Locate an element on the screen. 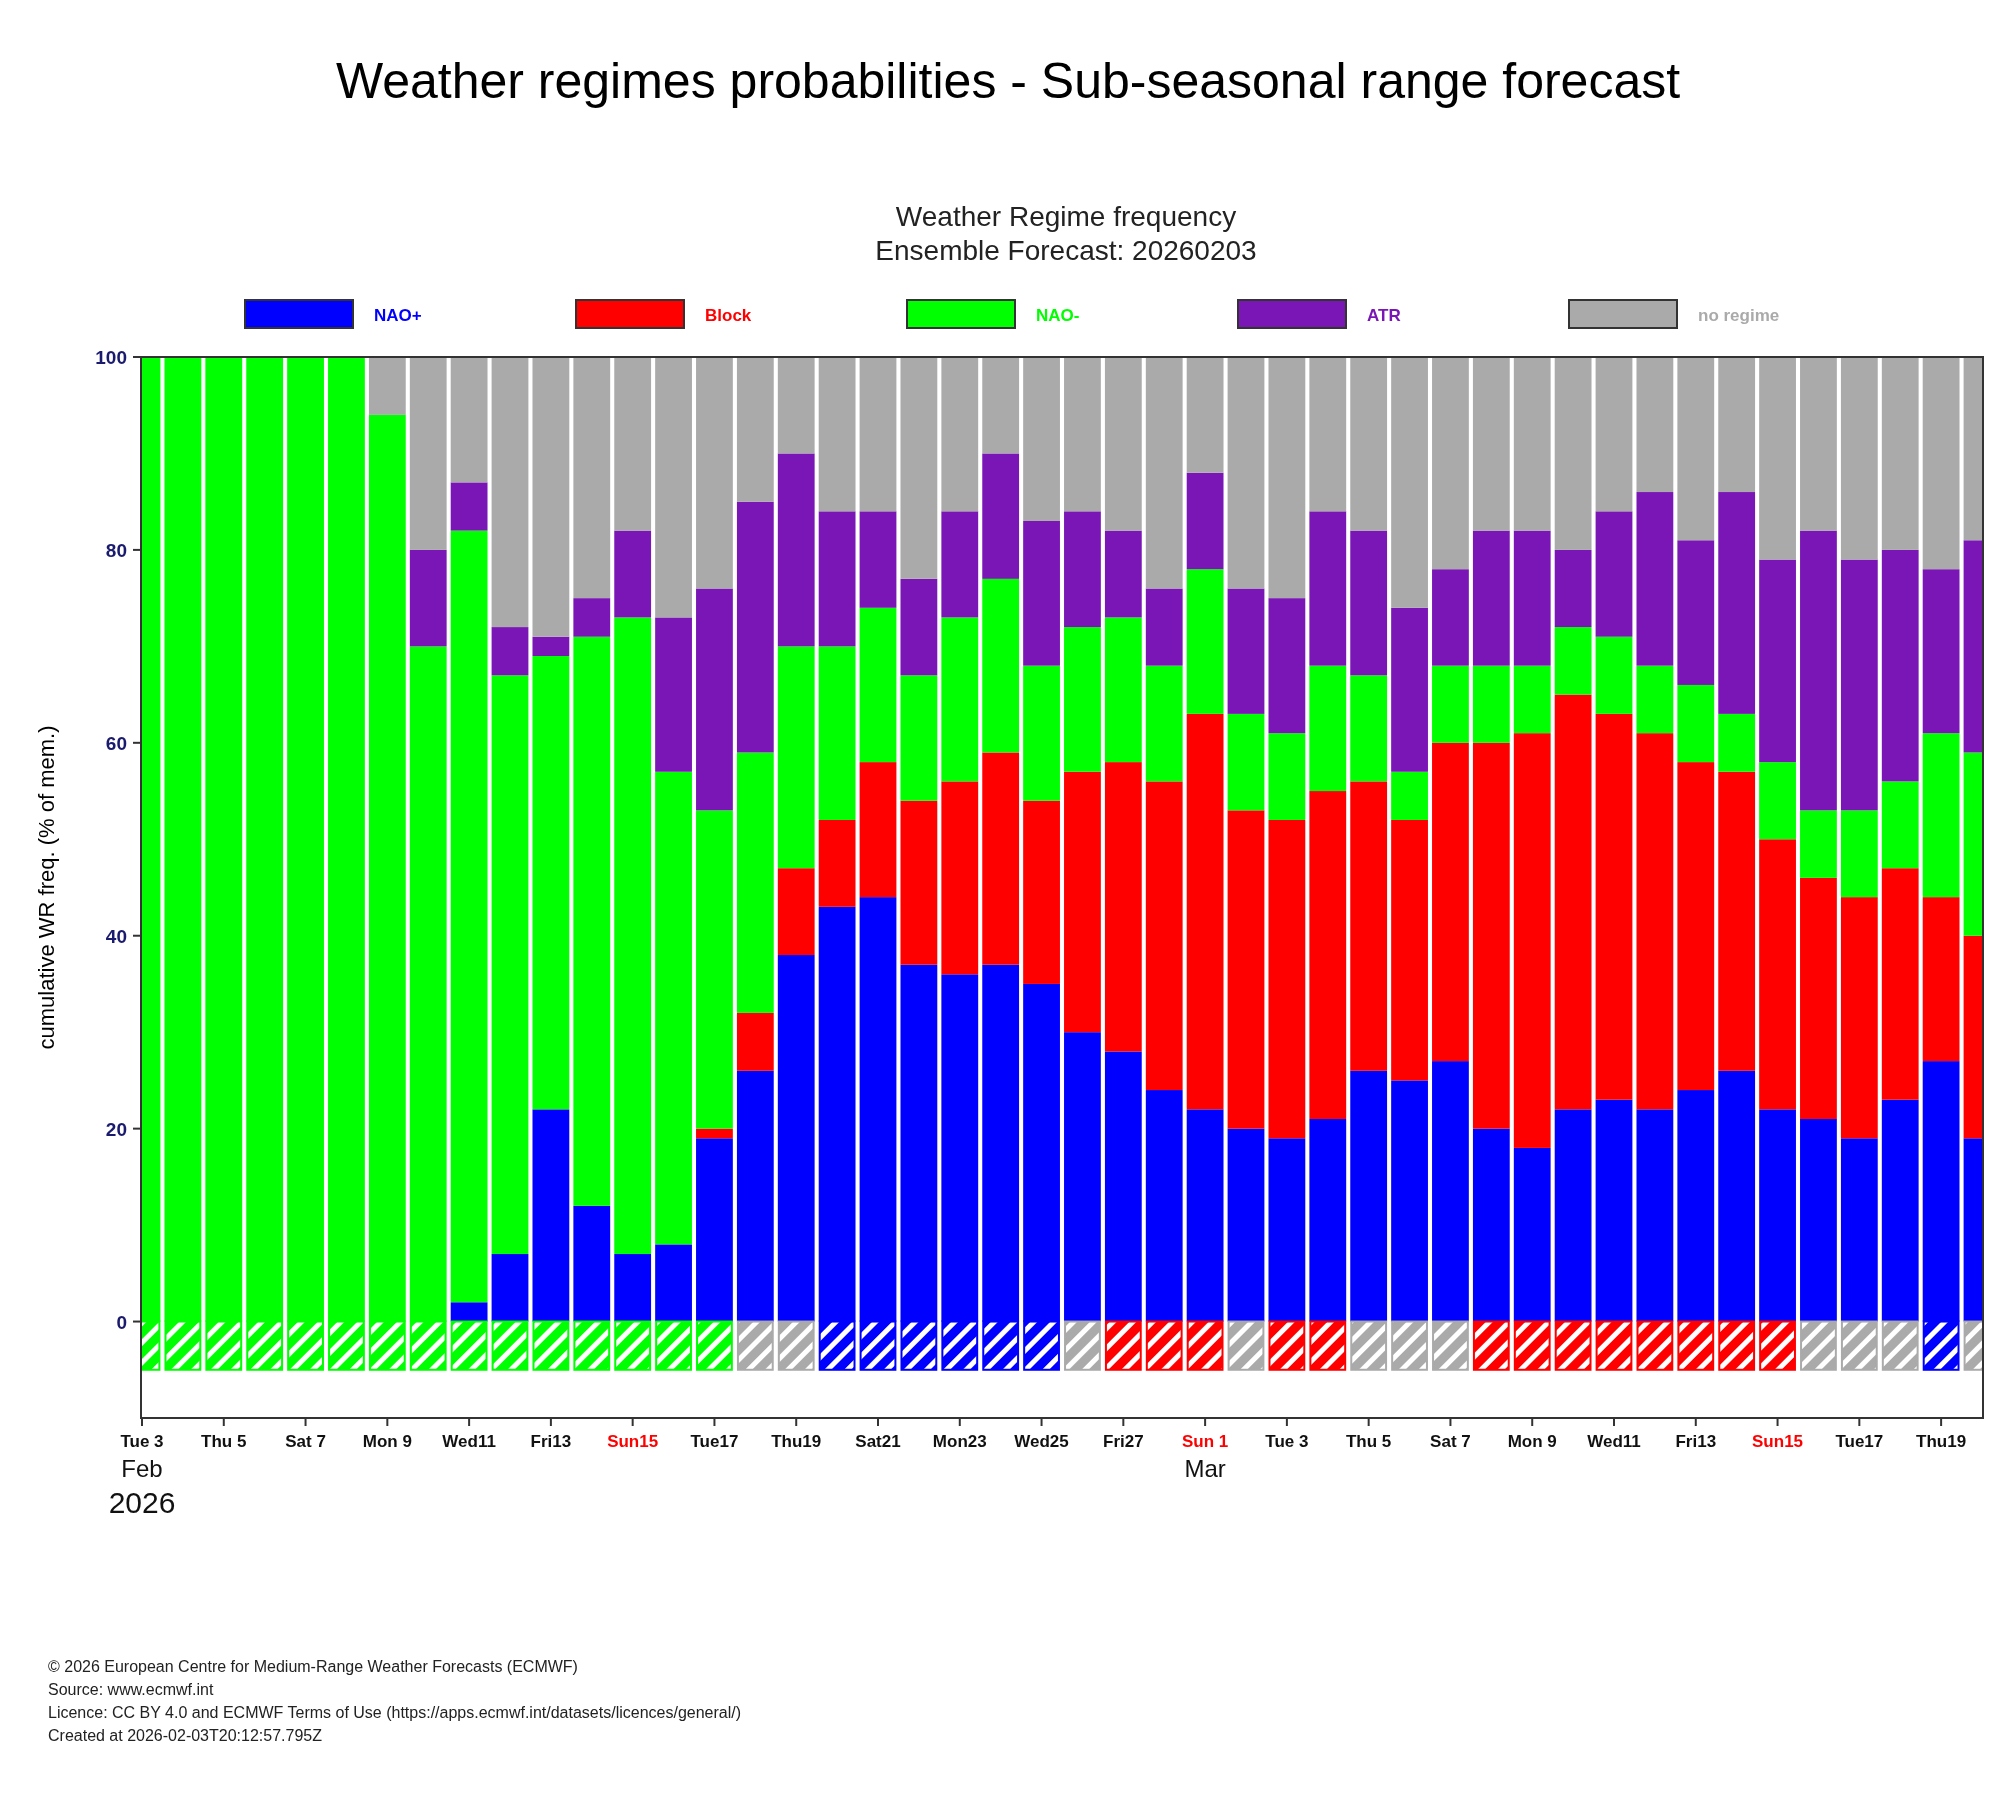 The width and height of the screenshot is (2000, 1800). x-tick-label: Wed11 is located at coordinates (469, 1441).